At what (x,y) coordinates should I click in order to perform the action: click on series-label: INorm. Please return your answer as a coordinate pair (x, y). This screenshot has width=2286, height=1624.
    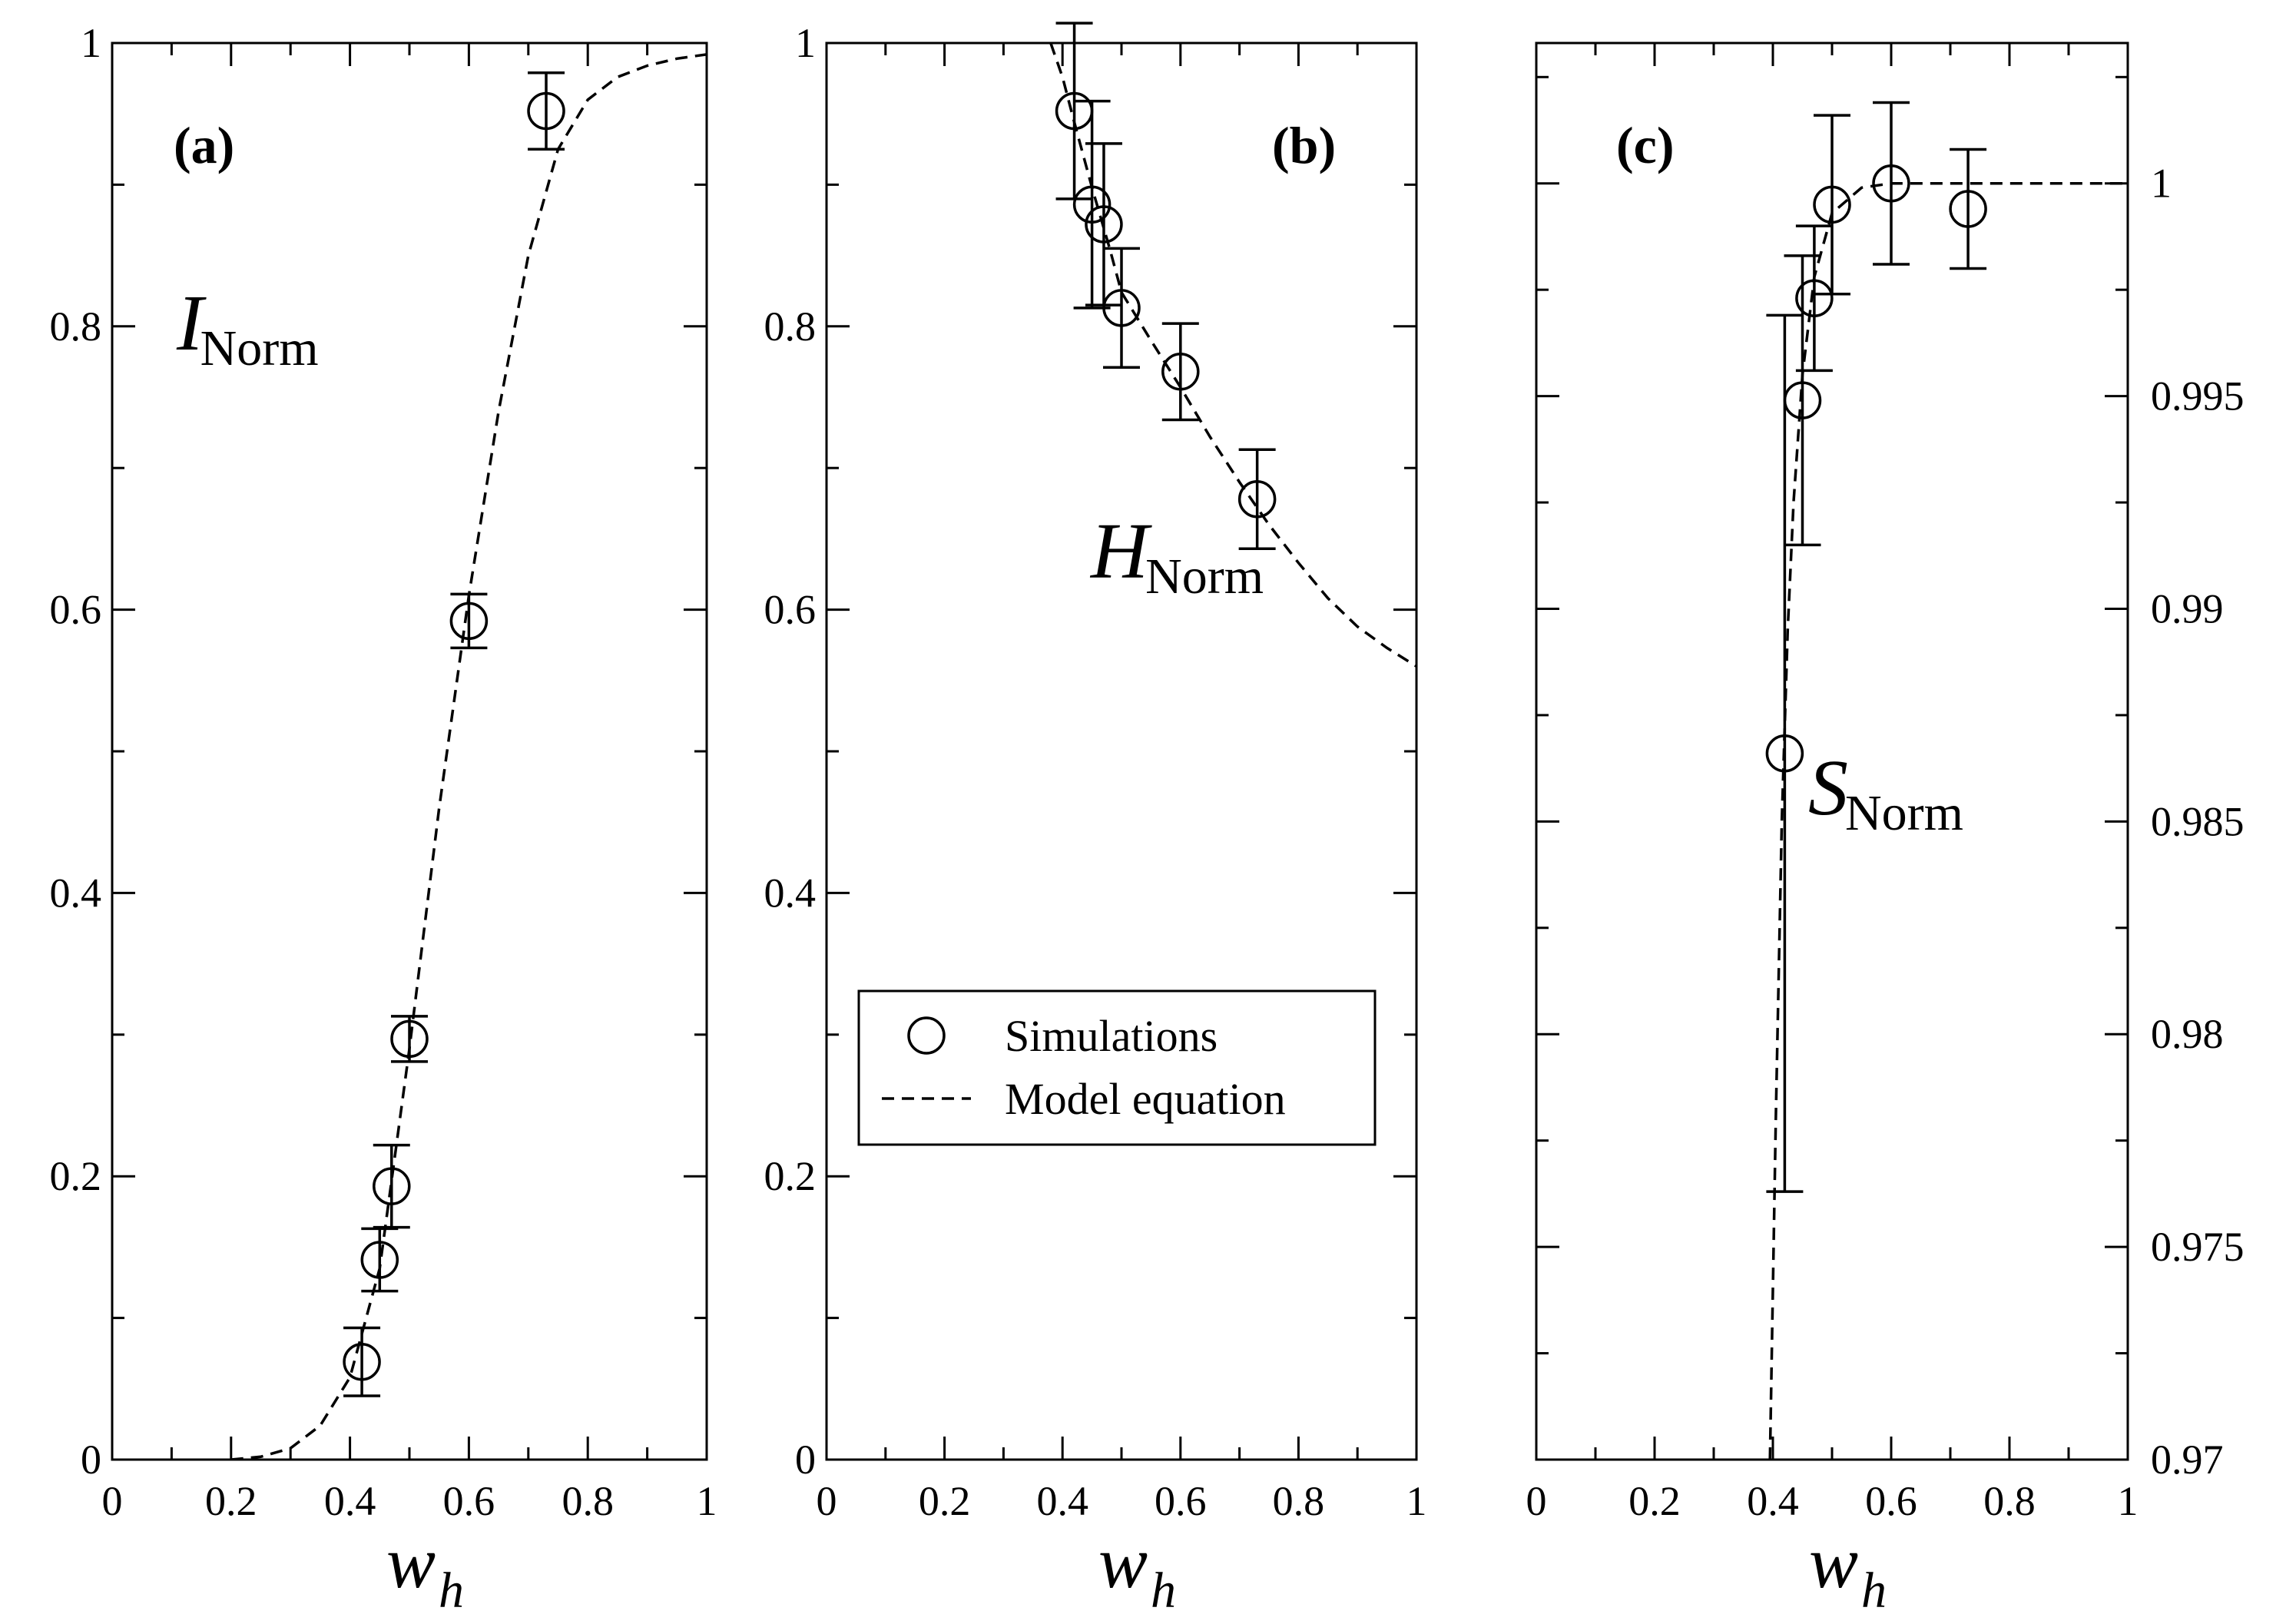
    Looking at the image, I should click on (248, 327).